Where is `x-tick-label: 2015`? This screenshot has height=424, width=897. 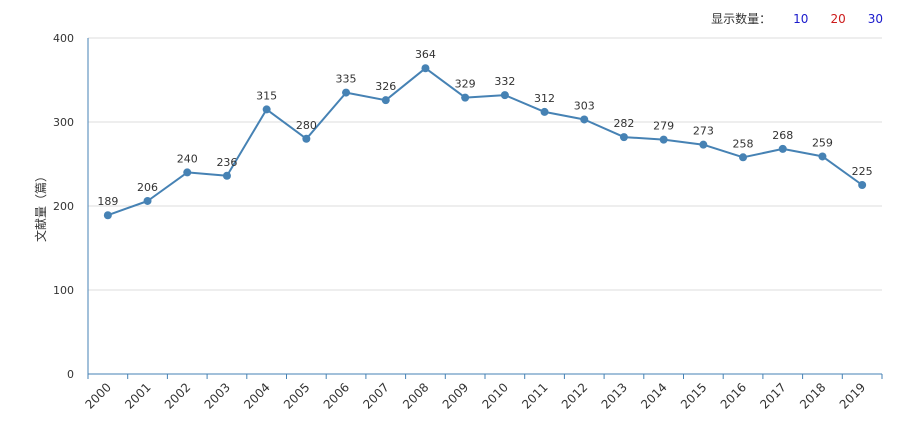
x-tick-label: 2015 is located at coordinates (693, 395).